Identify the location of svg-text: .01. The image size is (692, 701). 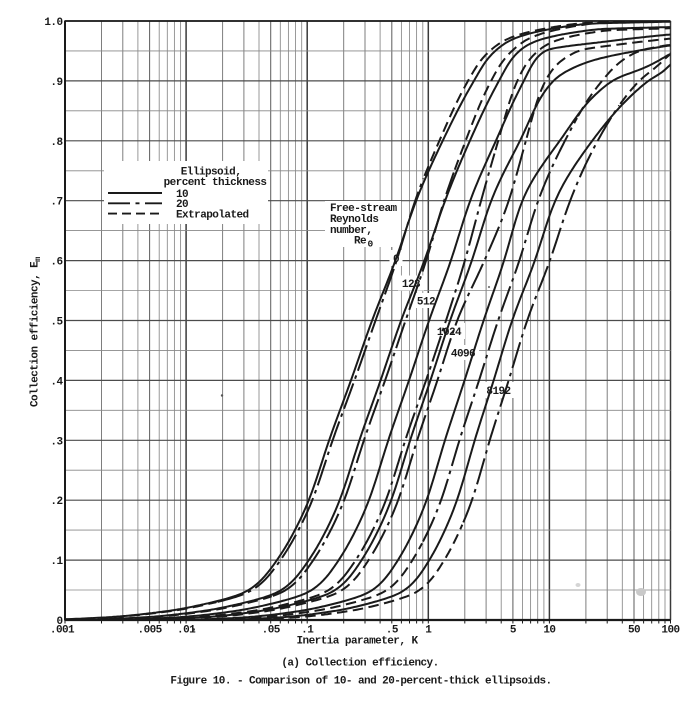
(186, 631).